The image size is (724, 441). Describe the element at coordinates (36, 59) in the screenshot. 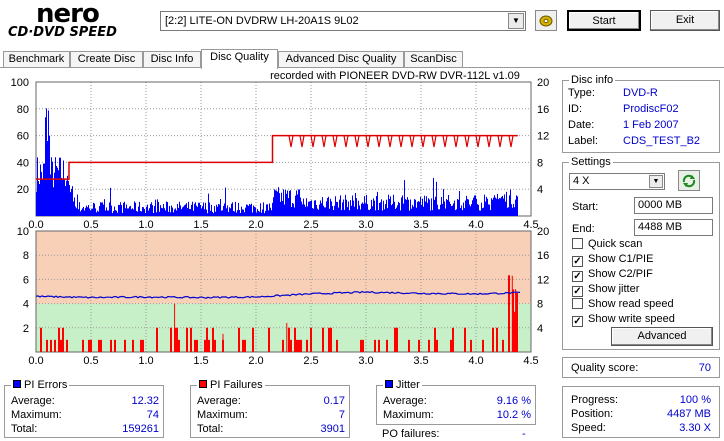

I see `tab-benchmark: Benchmark` at that location.